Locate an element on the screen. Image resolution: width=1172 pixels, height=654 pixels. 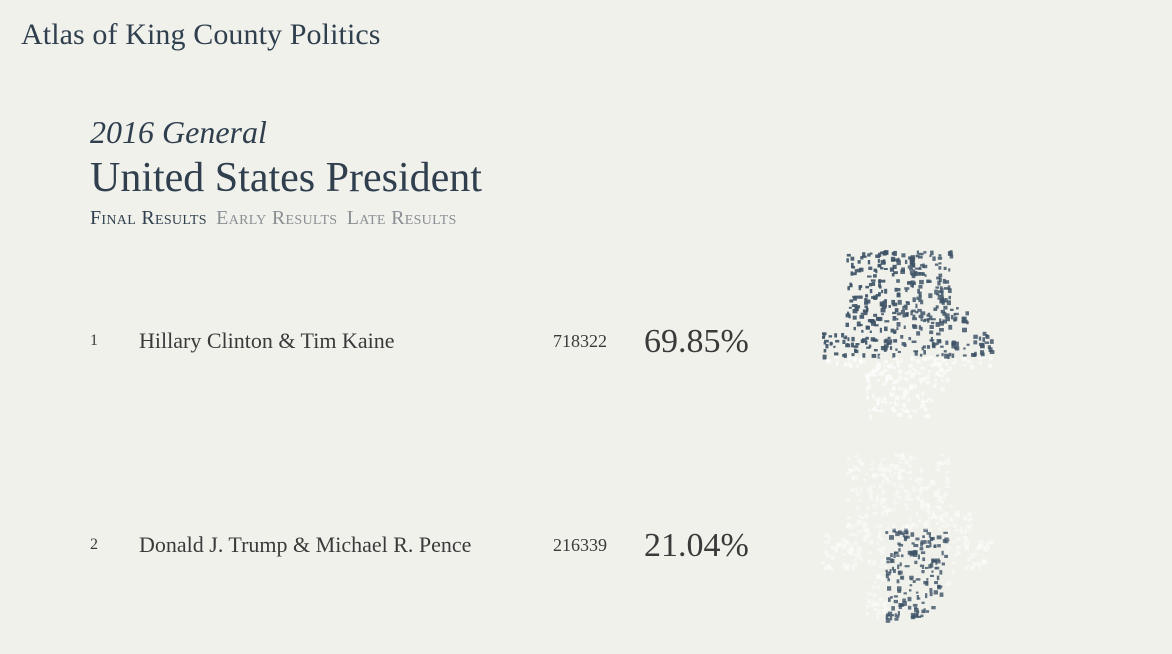
tab-late-results: Late Results is located at coordinates (401, 218).